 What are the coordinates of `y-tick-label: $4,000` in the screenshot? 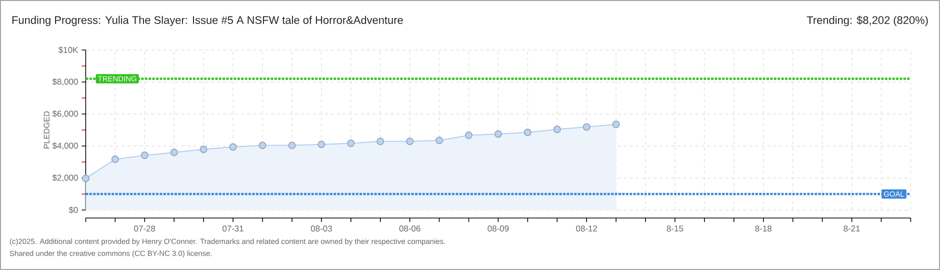 It's located at (65, 146).